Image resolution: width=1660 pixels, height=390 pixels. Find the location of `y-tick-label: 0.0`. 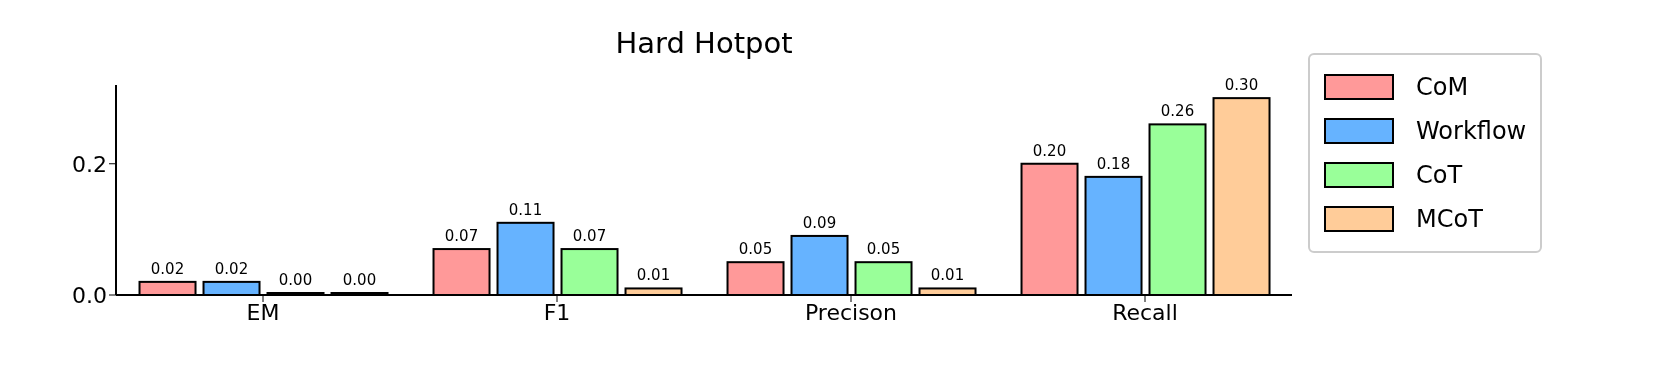

y-tick-label: 0.0 is located at coordinates (89, 295).